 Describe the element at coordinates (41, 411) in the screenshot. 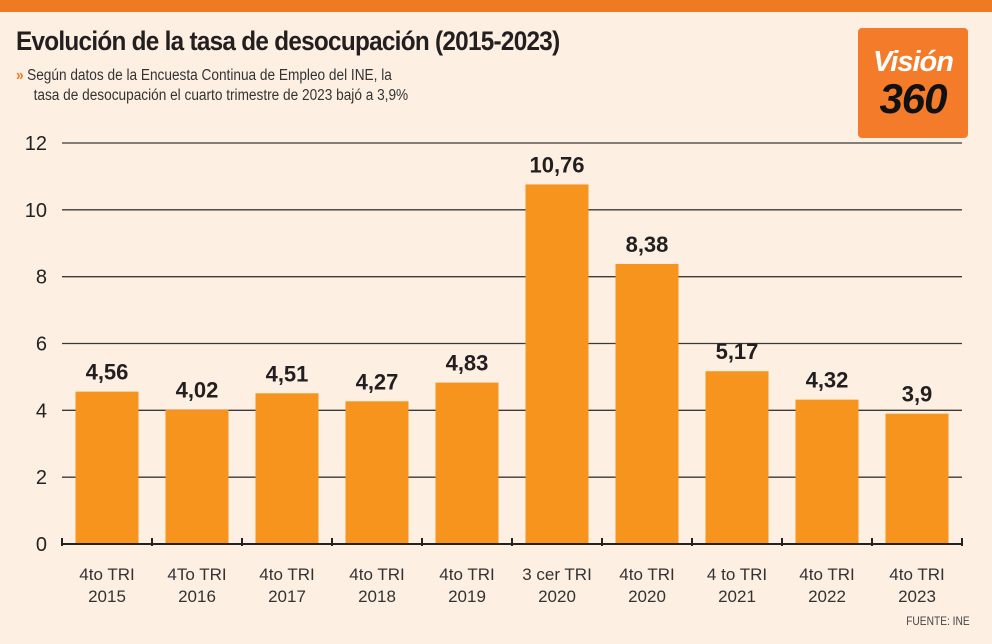

I see `y-tick-label: 4` at that location.